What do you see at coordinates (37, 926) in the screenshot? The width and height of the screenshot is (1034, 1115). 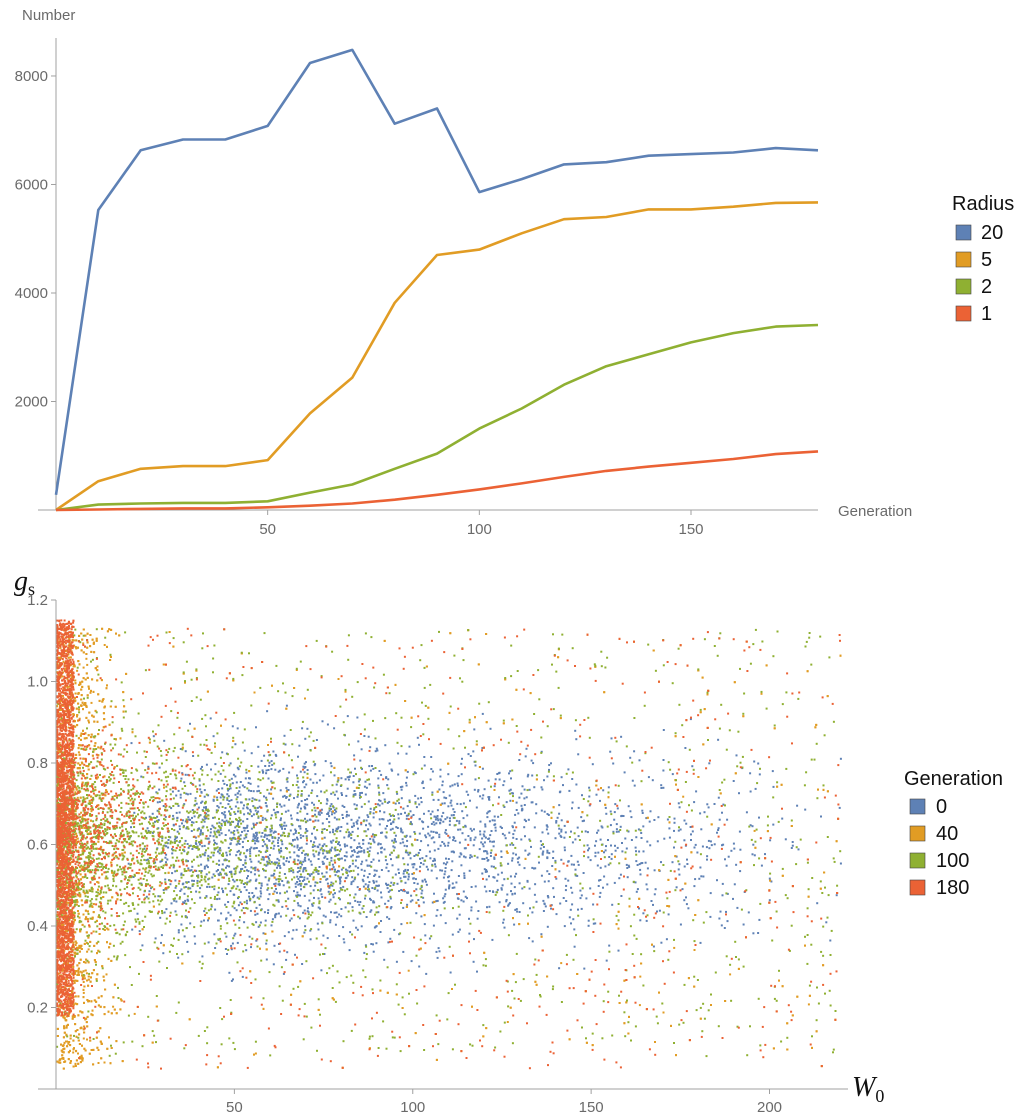 I see `y-tick-label: 0.4` at bounding box center [37, 926].